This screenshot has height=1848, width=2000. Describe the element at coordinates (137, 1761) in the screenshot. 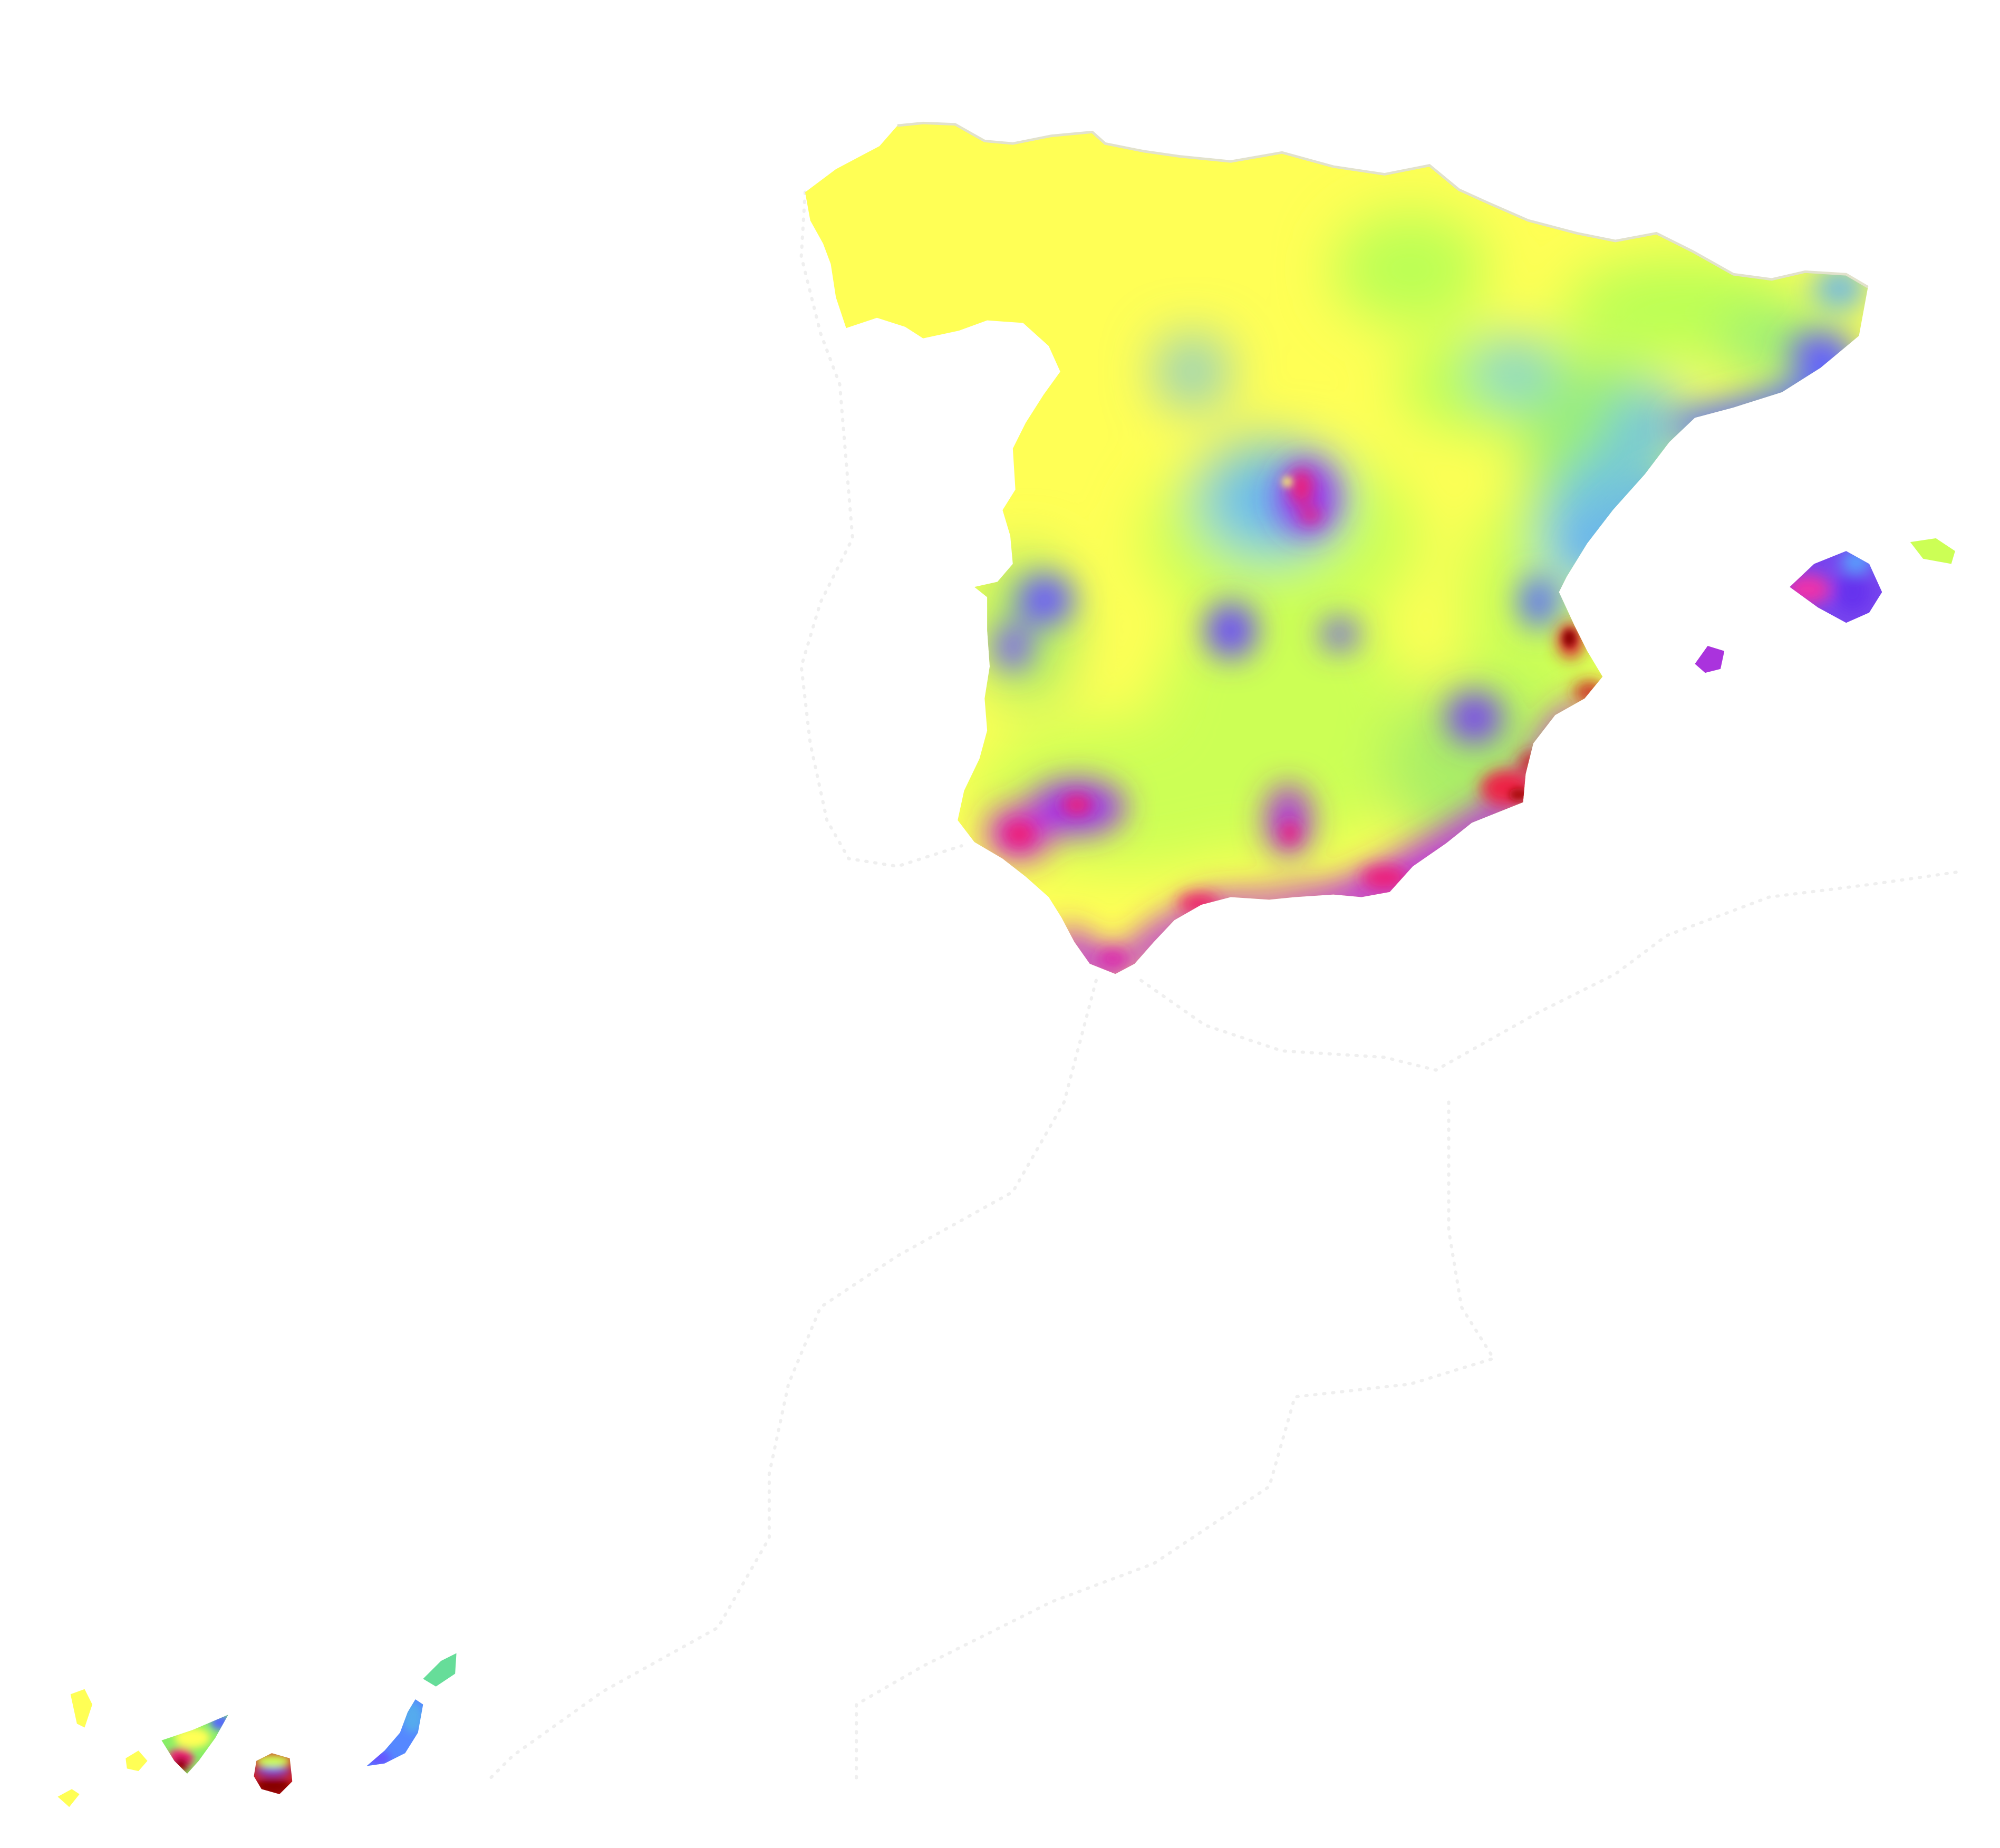

I see `region-la-gomera` at that location.